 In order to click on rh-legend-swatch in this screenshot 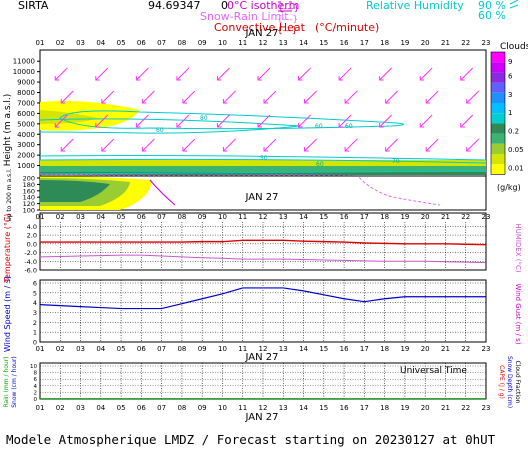, I will do `click(514, 4)`.